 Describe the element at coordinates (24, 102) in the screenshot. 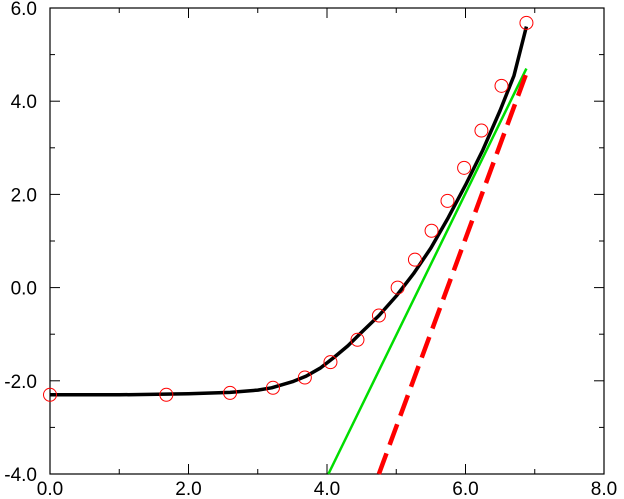

I see `y-tick-label: 4.0` at that location.